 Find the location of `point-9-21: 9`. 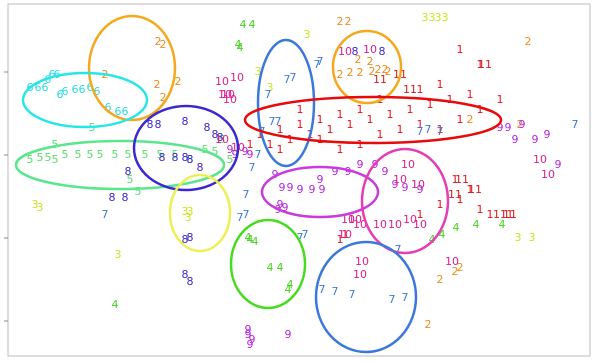

point-9-21: 9 is located at coordinates (280, 204).